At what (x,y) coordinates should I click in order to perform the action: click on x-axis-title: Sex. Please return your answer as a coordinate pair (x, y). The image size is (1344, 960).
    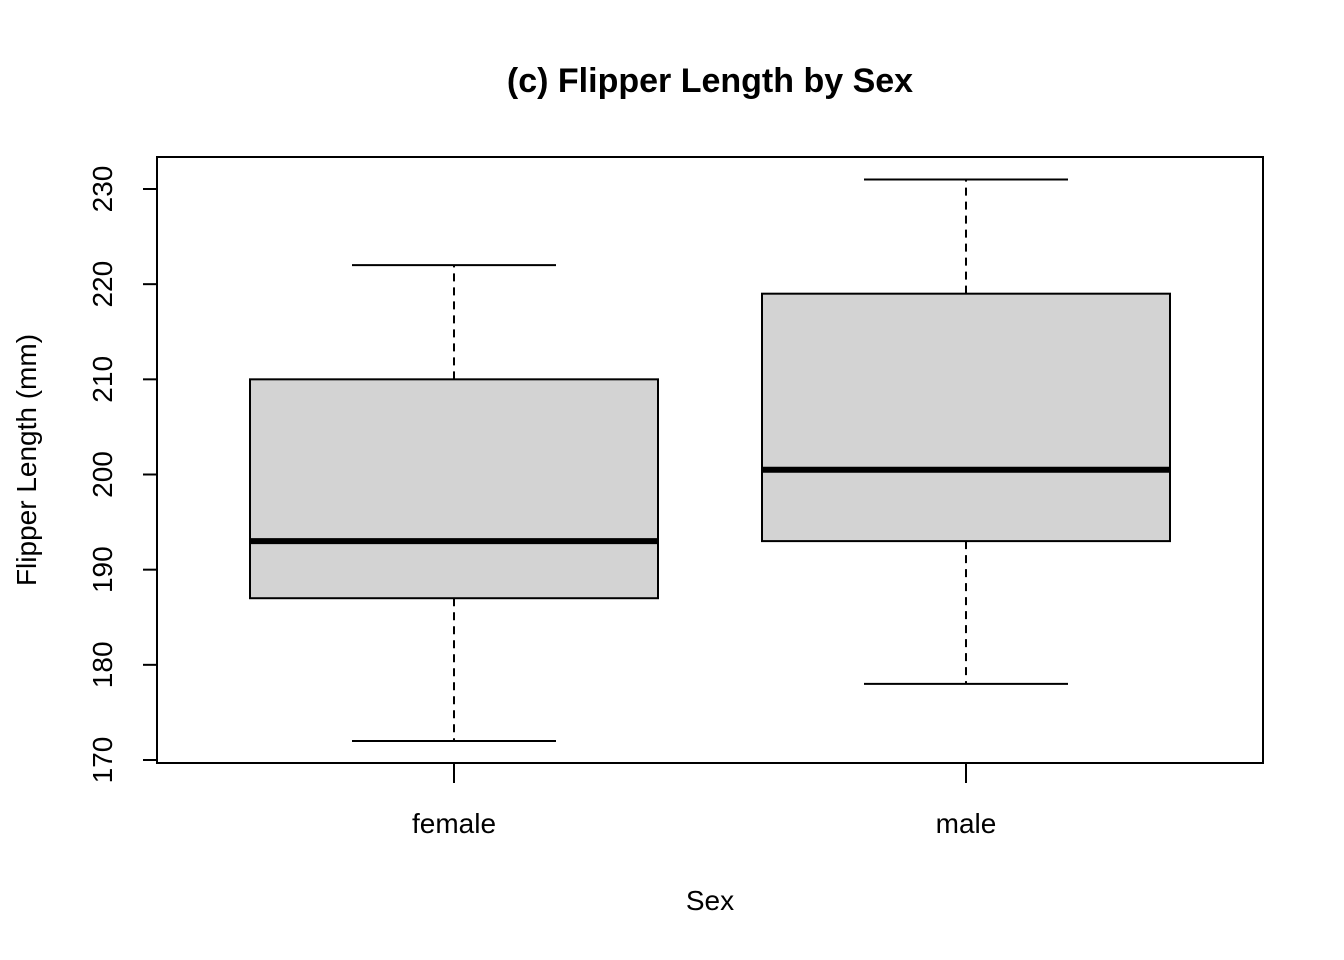
    Looking at the image, I should click on (710, 900).